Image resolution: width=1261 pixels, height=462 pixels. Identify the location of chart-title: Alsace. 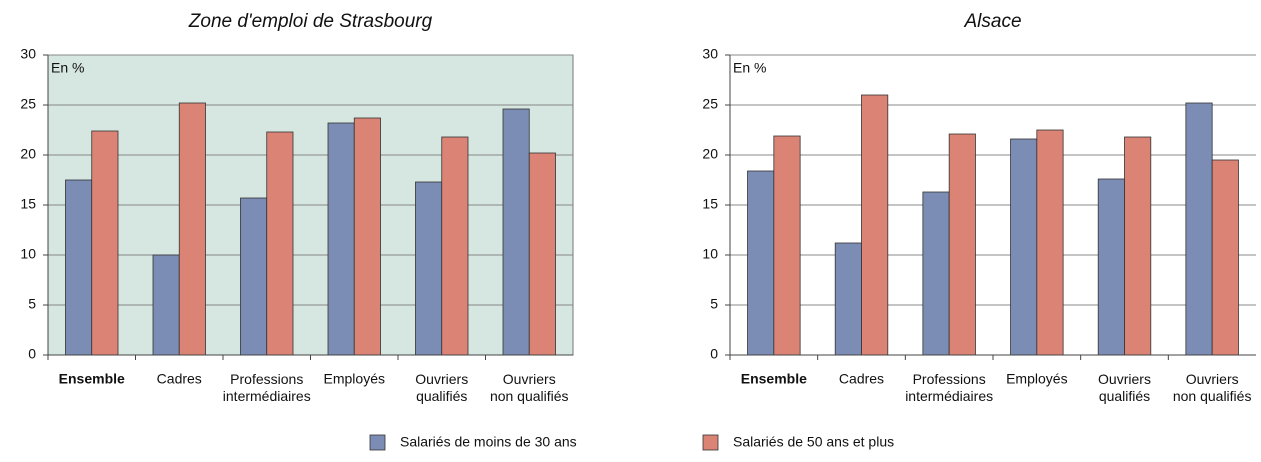
(992, 21).